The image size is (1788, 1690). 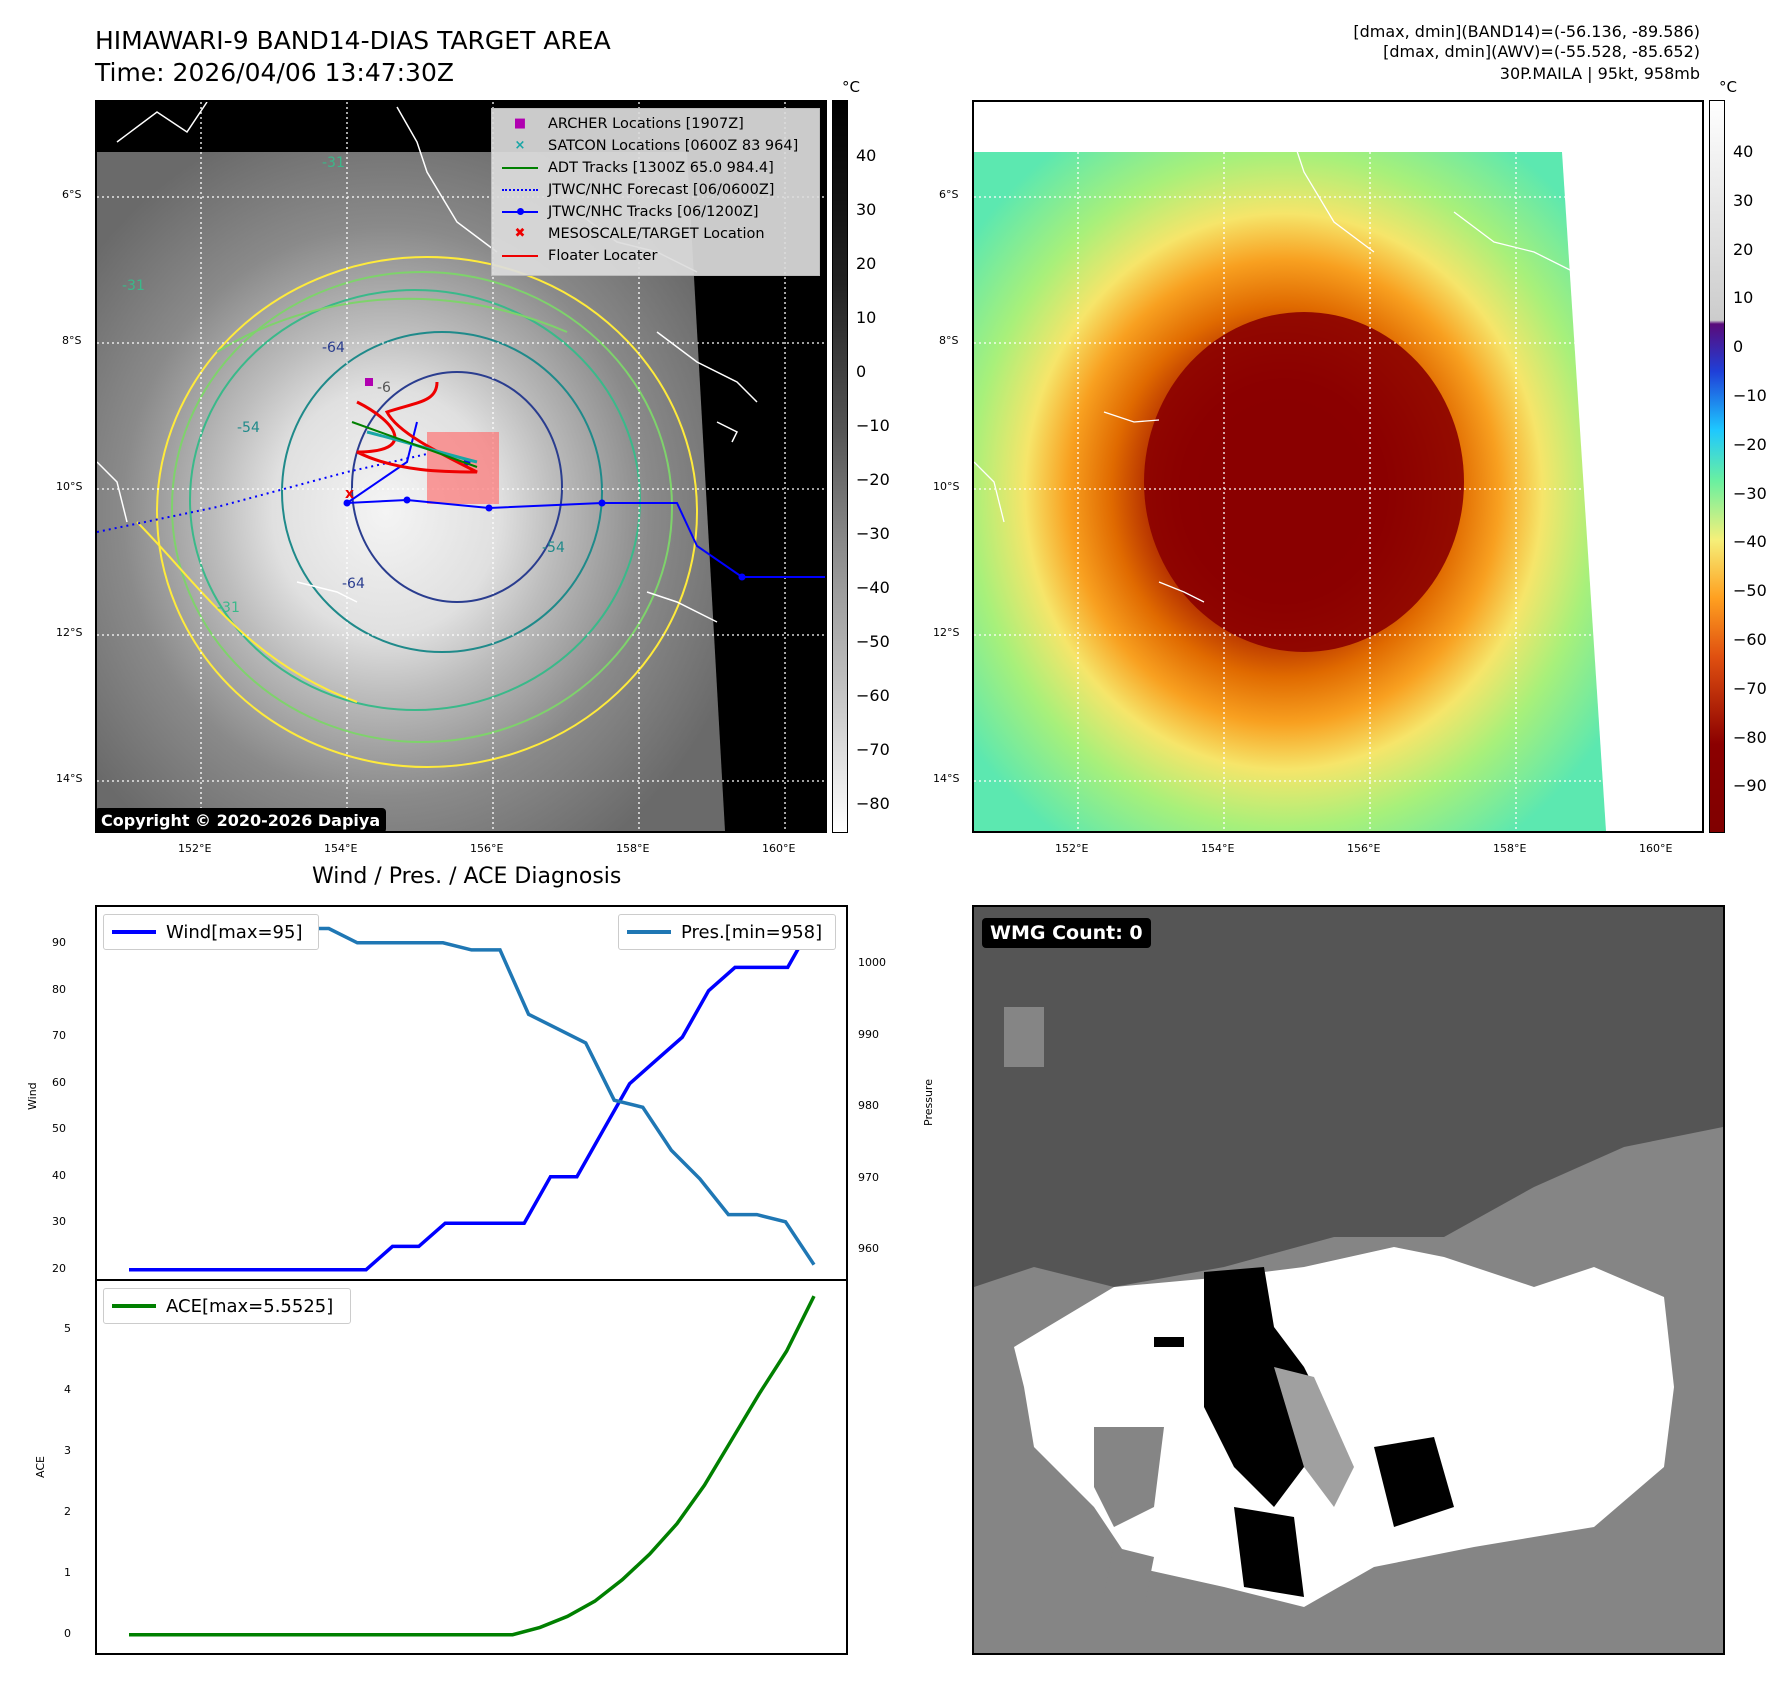 What do you see at coordinates (59, 1268) in the screenshot?
I see `axis-tick: 20` at bounding box center [59, 1268].